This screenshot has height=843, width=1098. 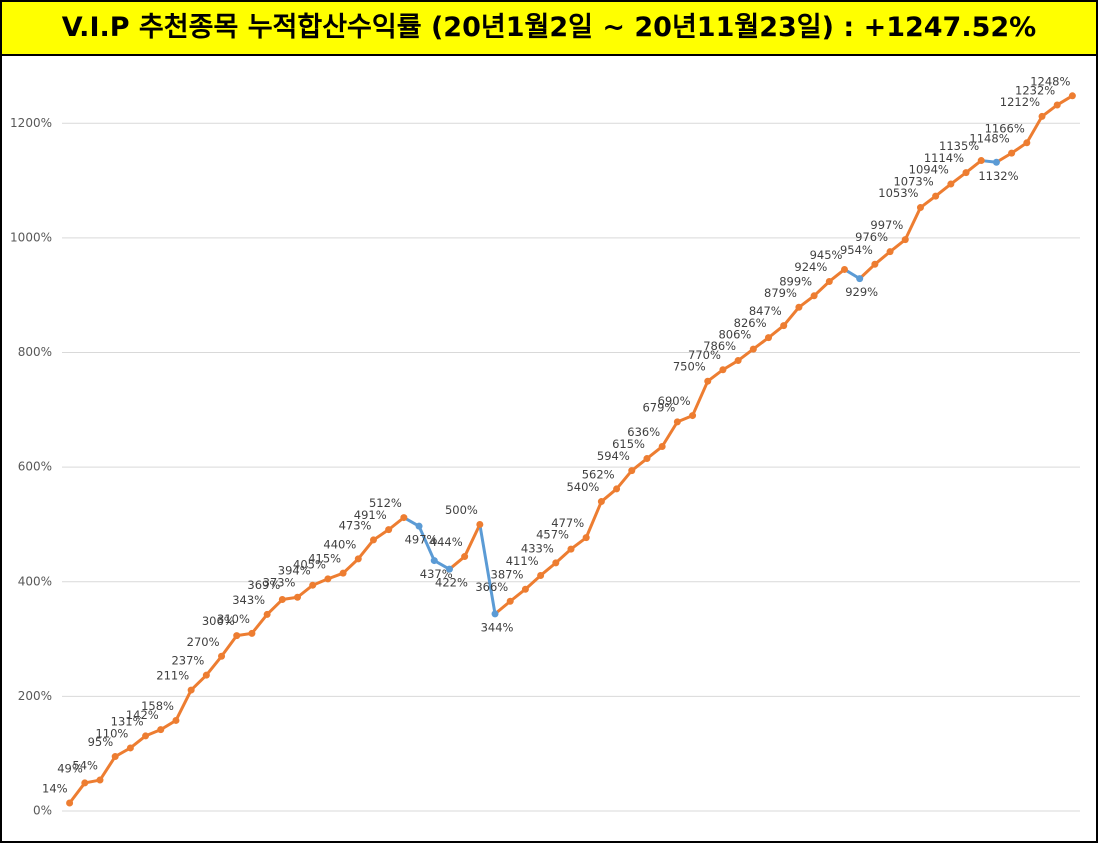 What do you see at coordinates (451, 583) in the screenshot?
I see `data-label: 422%` at bounding box center [451, 583].